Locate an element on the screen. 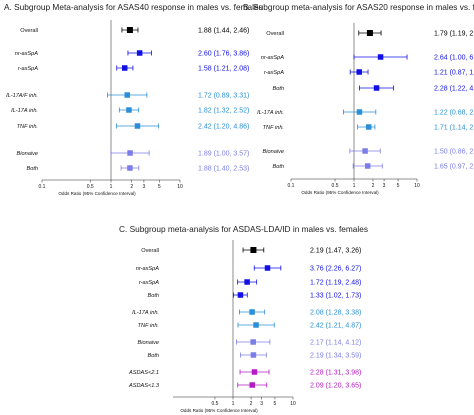  or-ci-text: 3.76 (2.26, 6.27) is located at coordinates (335, 268).